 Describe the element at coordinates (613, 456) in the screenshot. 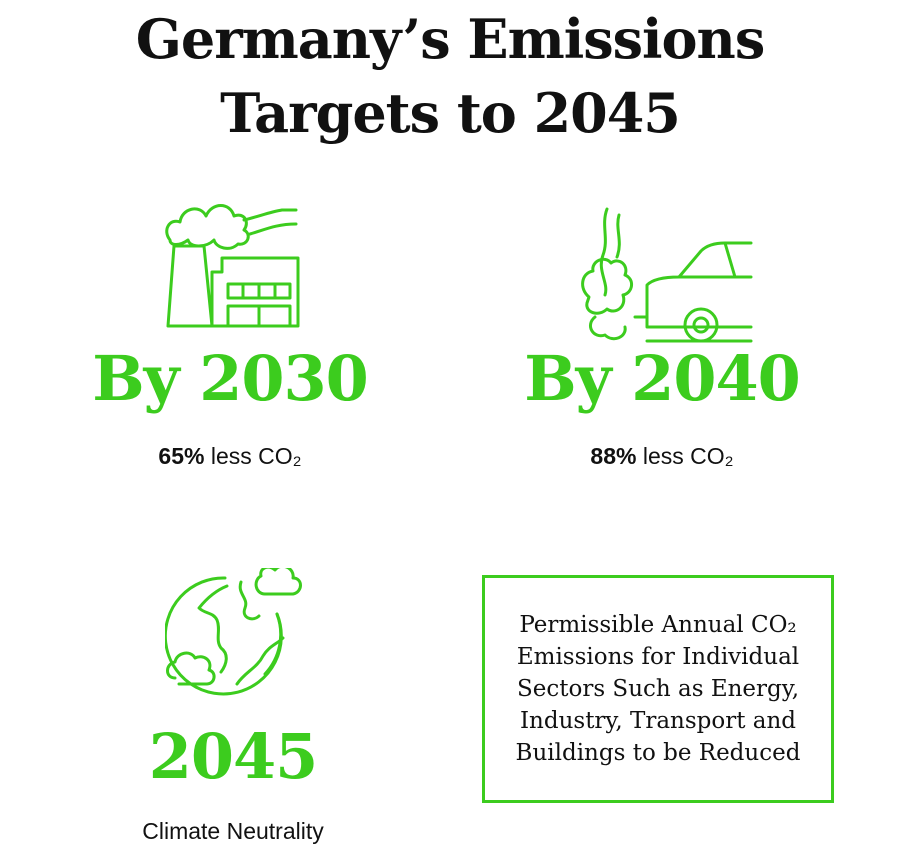

I see `target-2040-value: 88%` at that location.